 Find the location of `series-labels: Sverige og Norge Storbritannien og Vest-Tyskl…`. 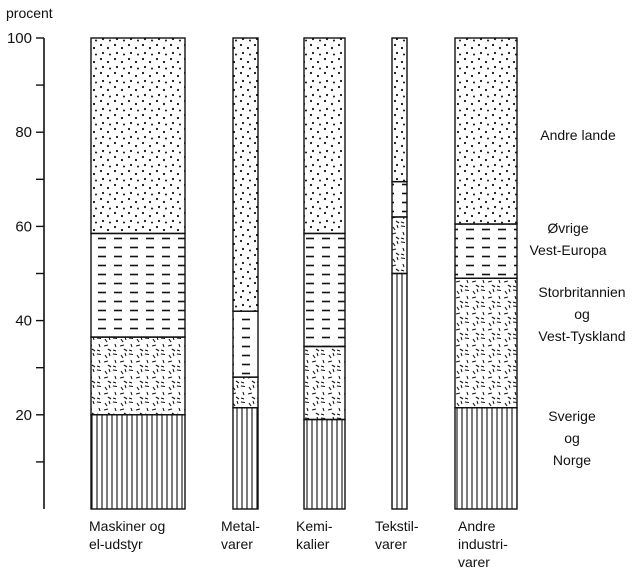

series-labels: Sverige og Norge Storbritannien og Vest-Tyskl… is located at coordinates (577, 297).